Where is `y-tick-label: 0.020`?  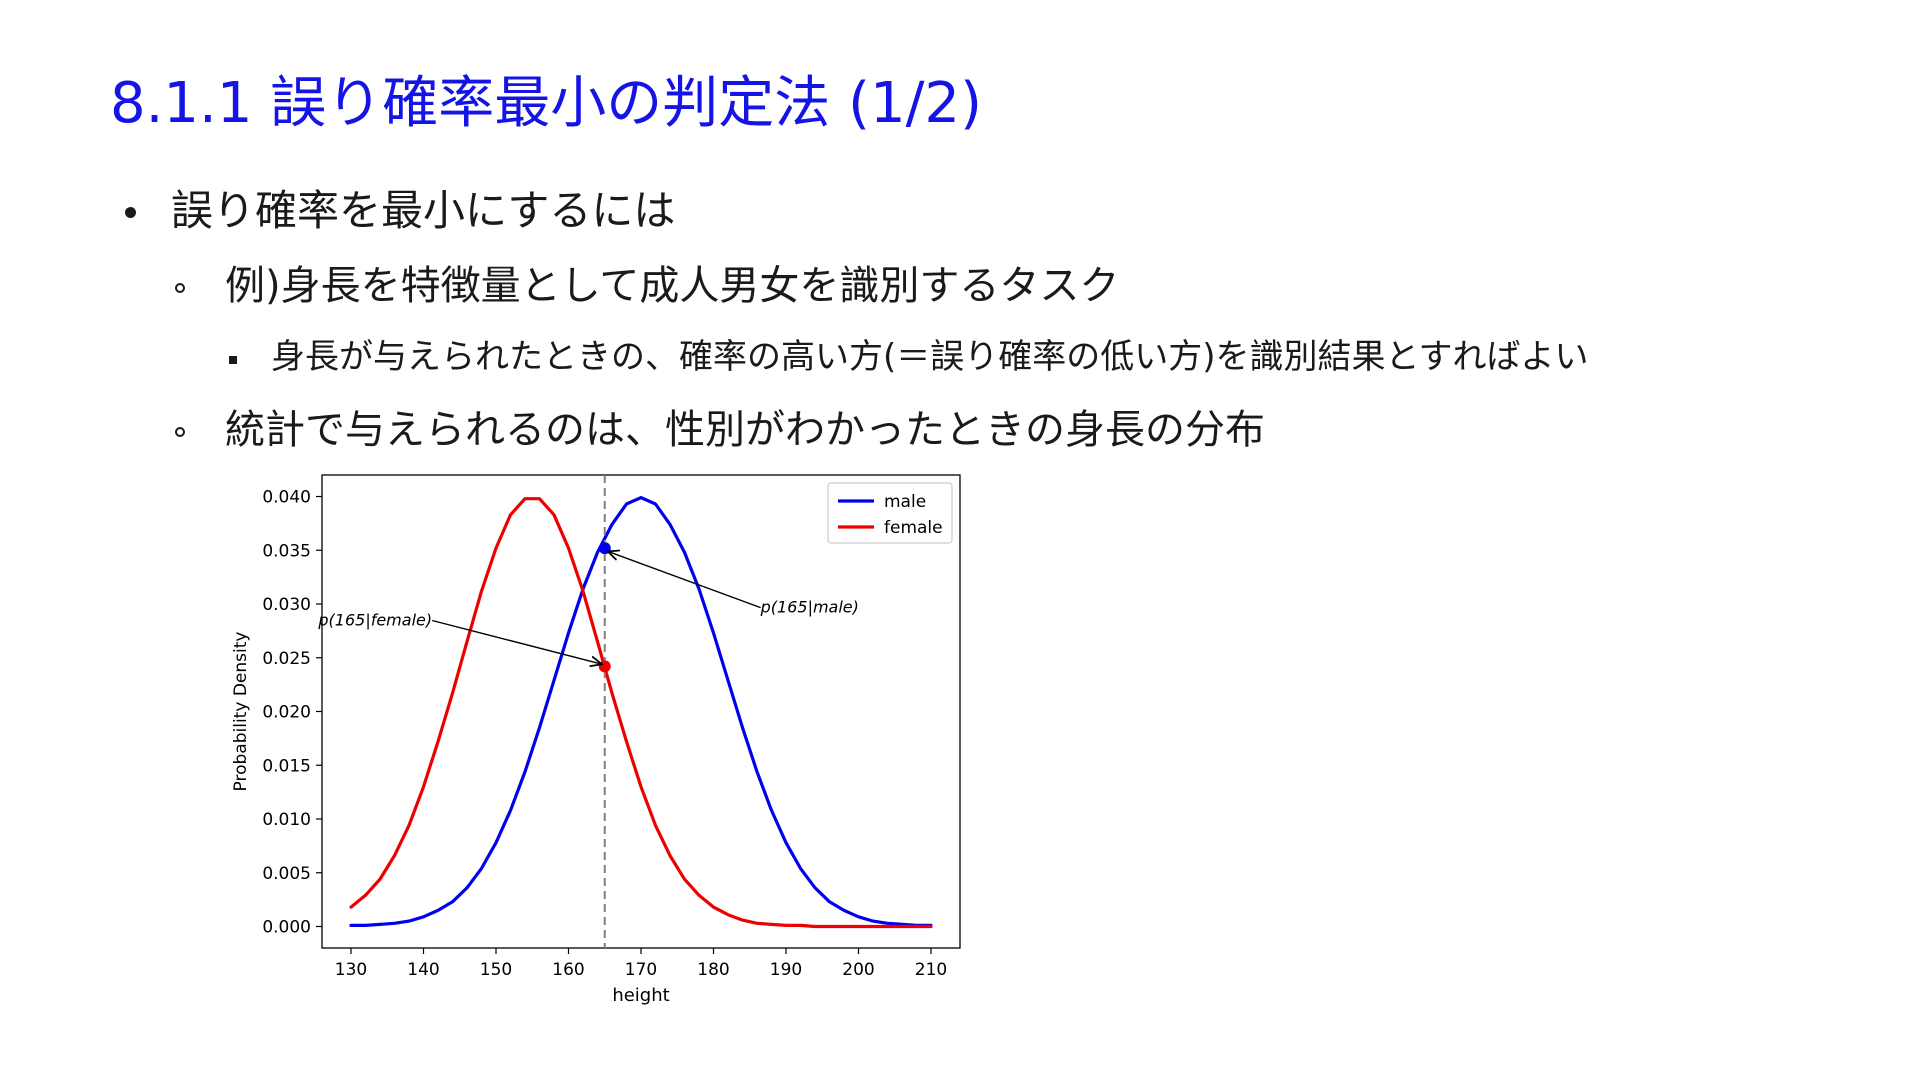
y-tick-label: 0.020 is located at coordinates (286, 713).